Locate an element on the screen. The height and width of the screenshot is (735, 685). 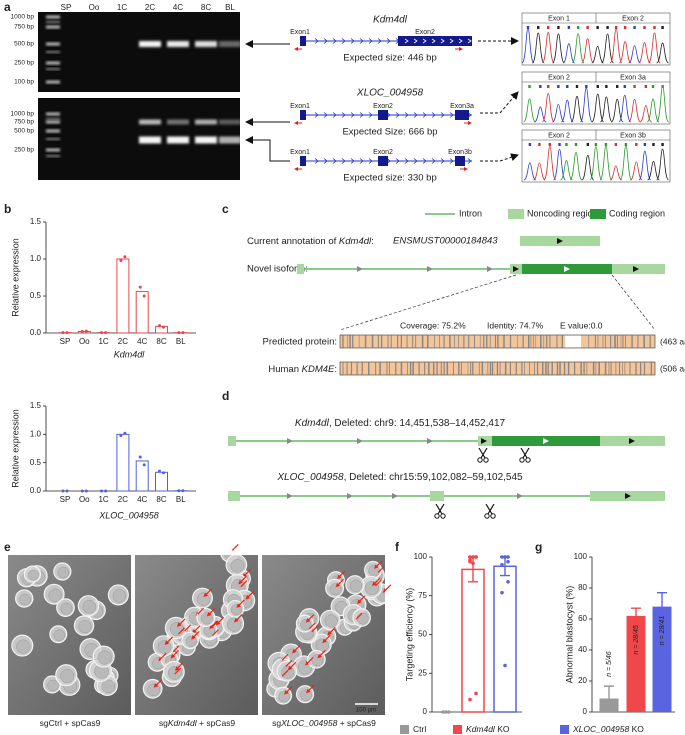
text-part: KO is located at coordinates (502, 729).